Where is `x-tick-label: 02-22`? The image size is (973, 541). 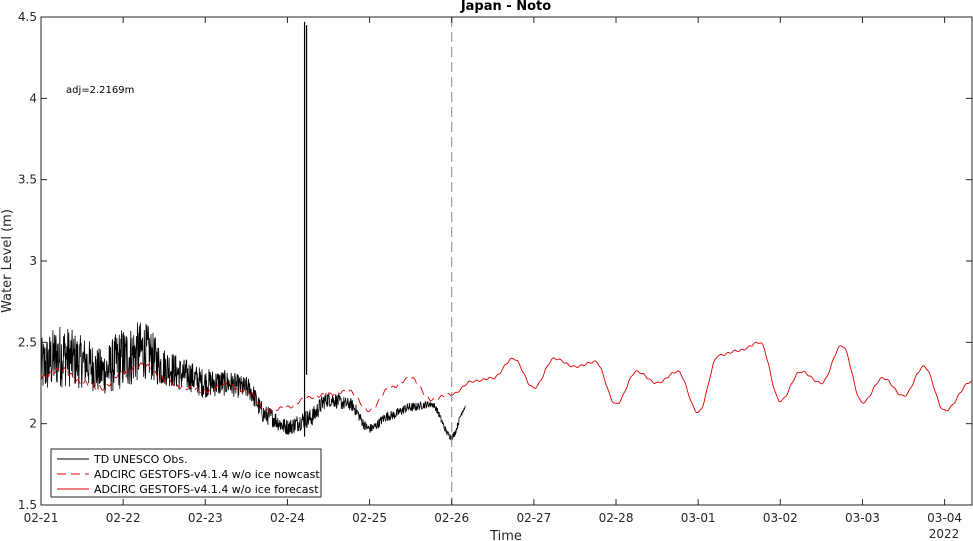 x-tick-label: 02-22 is located at coordinates (123, 518).